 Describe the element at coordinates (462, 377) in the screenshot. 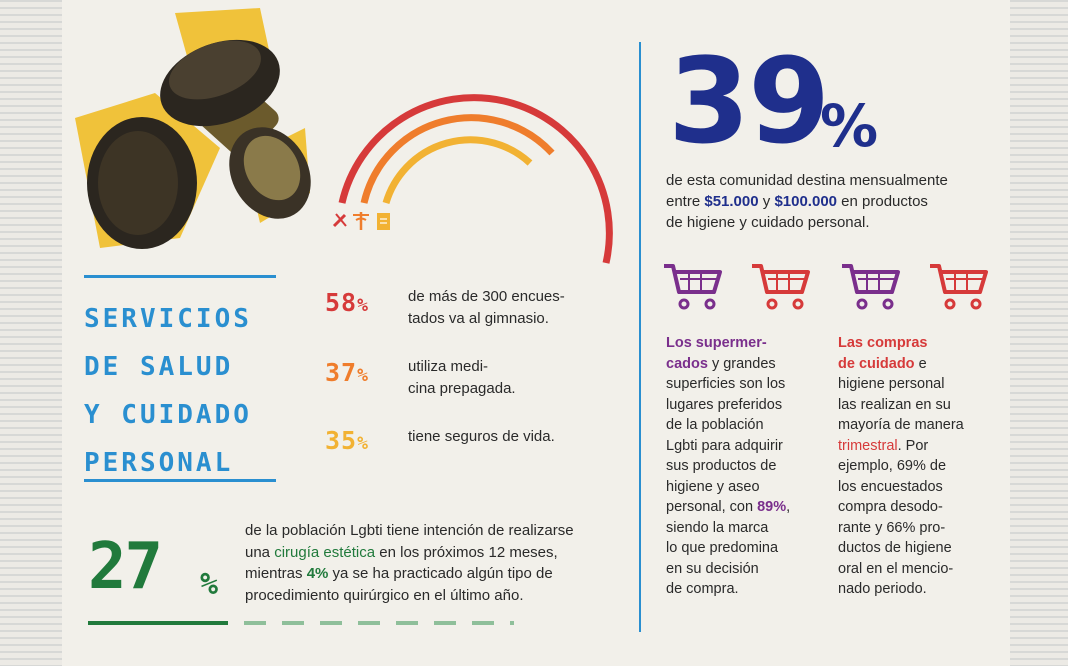

I see `stat-37-text: utiliza medi-cina prepagada.` at that location.